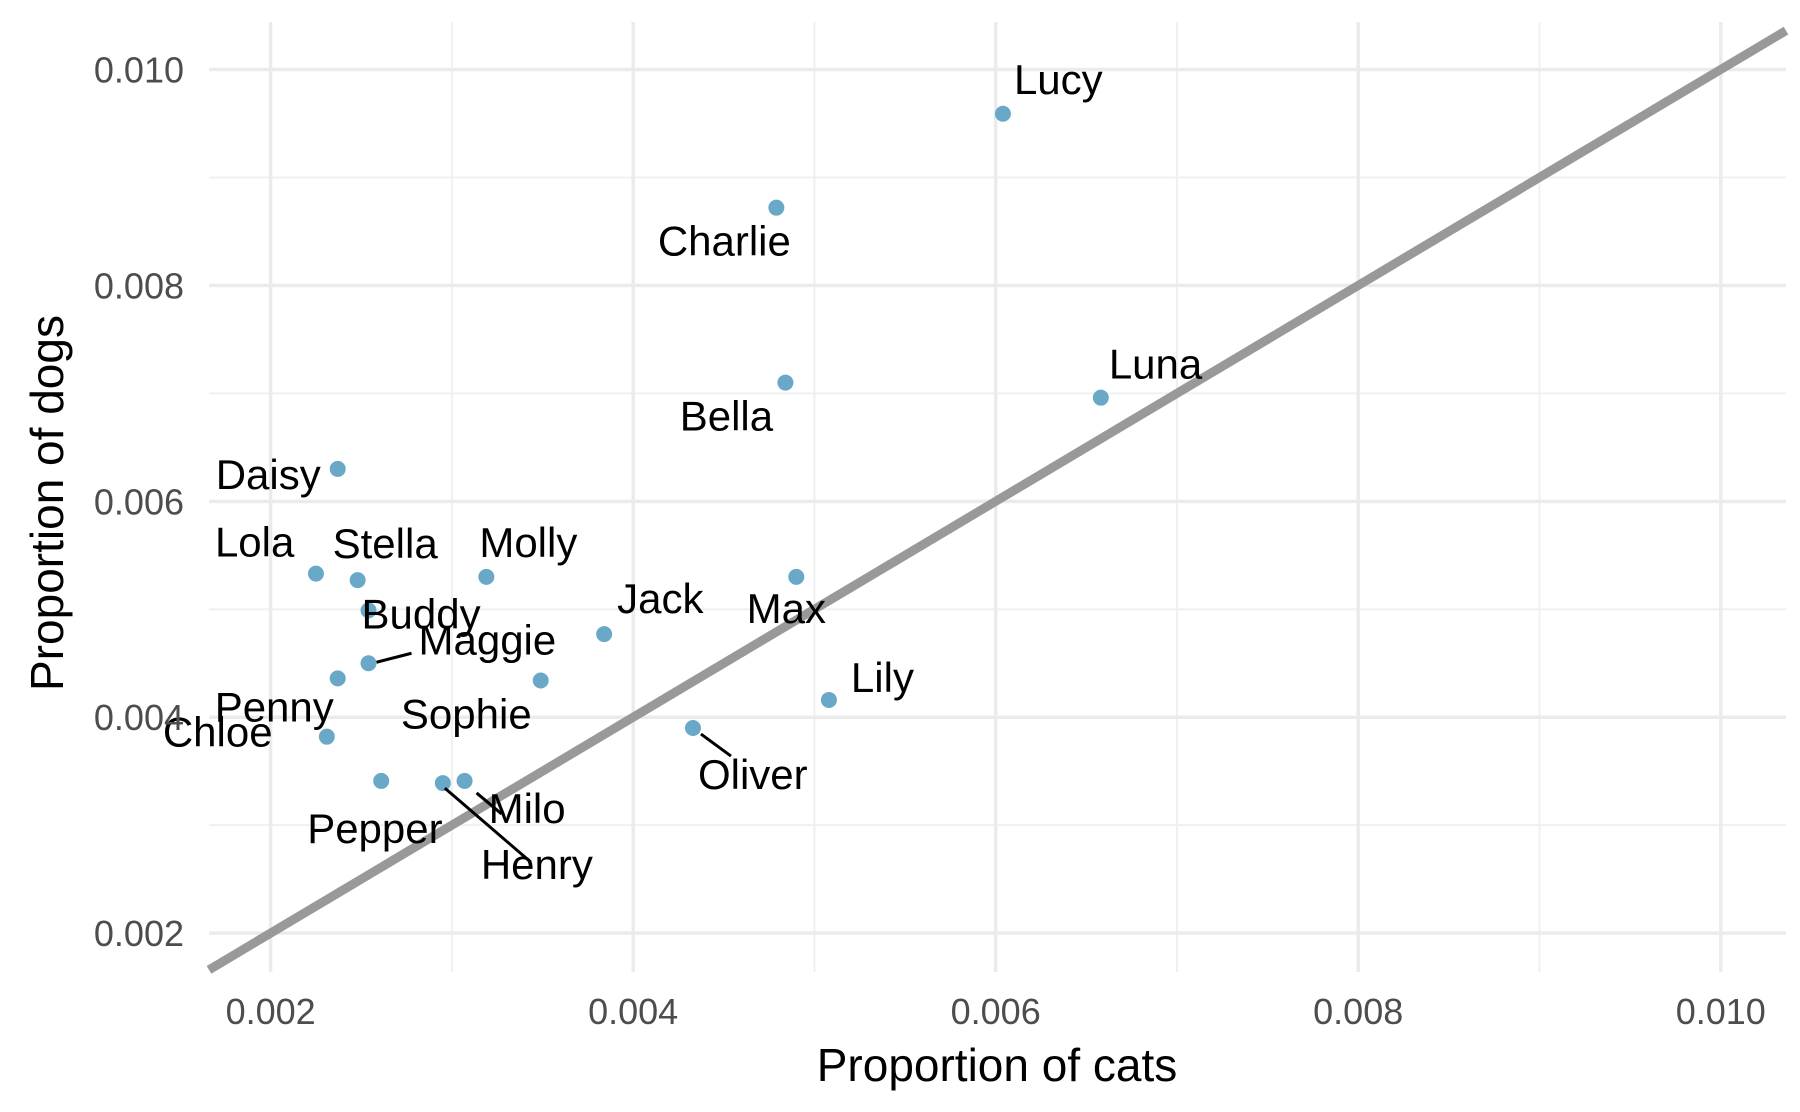 This screenshot has height=1112, width=1800. Describe the element at coordinates (442, 783) in the screenshot. I see `point-henry` at that location.